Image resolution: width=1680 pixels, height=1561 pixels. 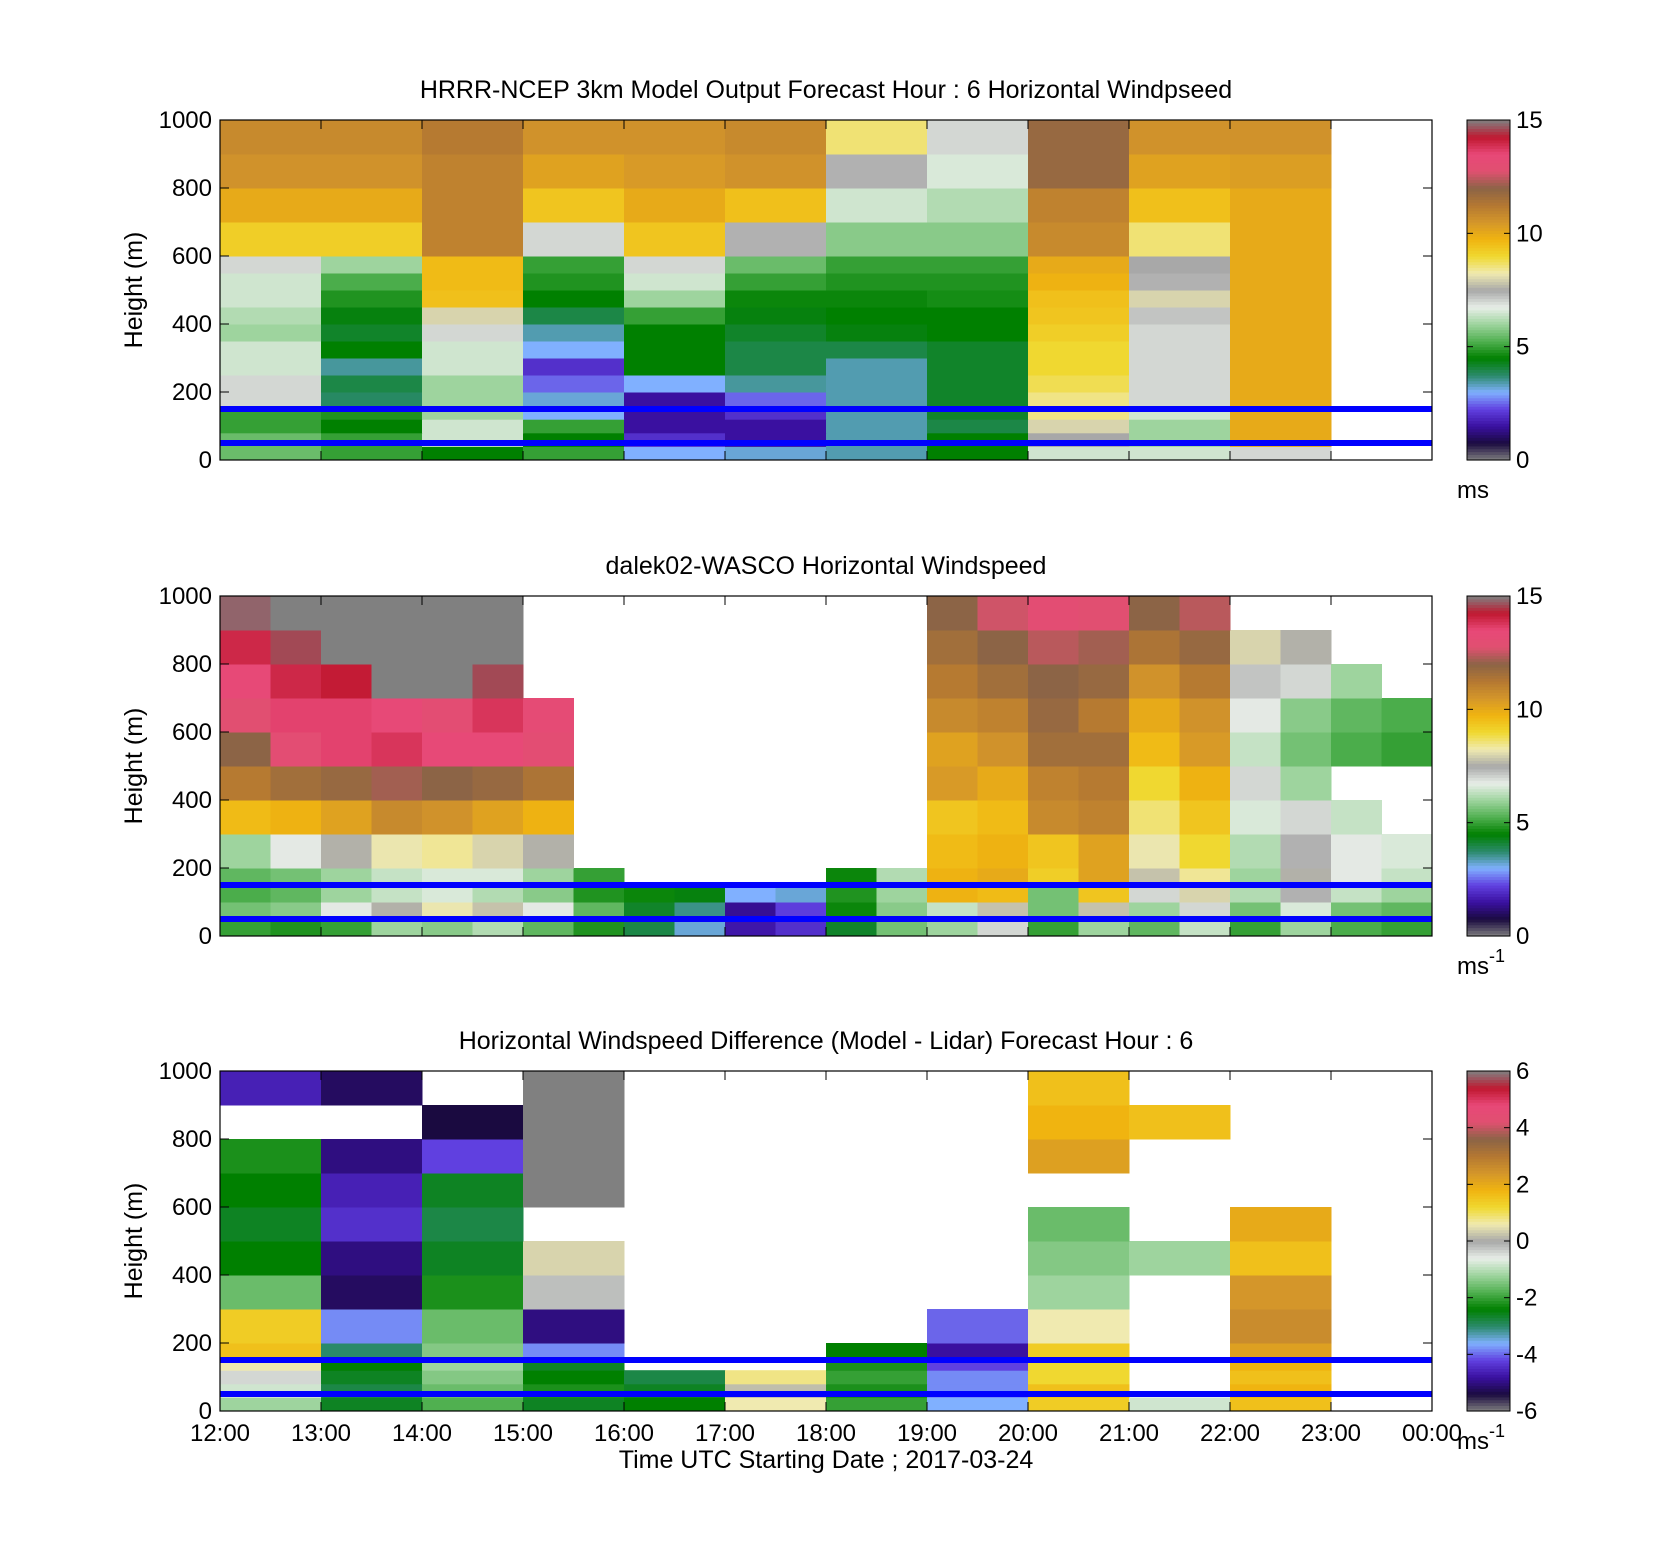 I want to click on y-axis-label: Height (m), so click(x=134, y=766).